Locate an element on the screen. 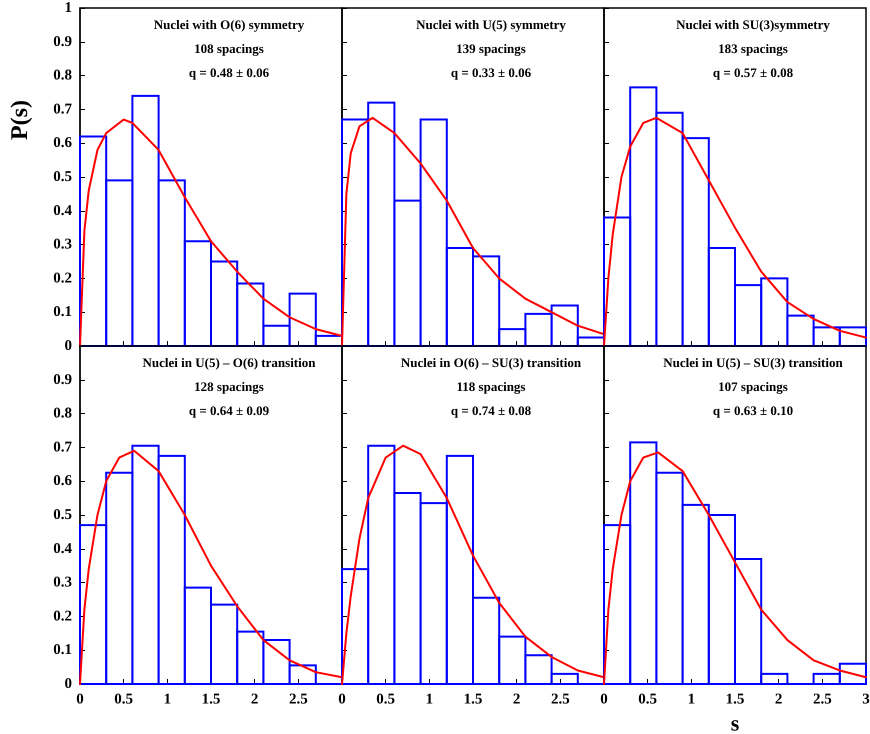  annotation: q = 0.48 ± 0.06 is located at coordinates (229, 72).